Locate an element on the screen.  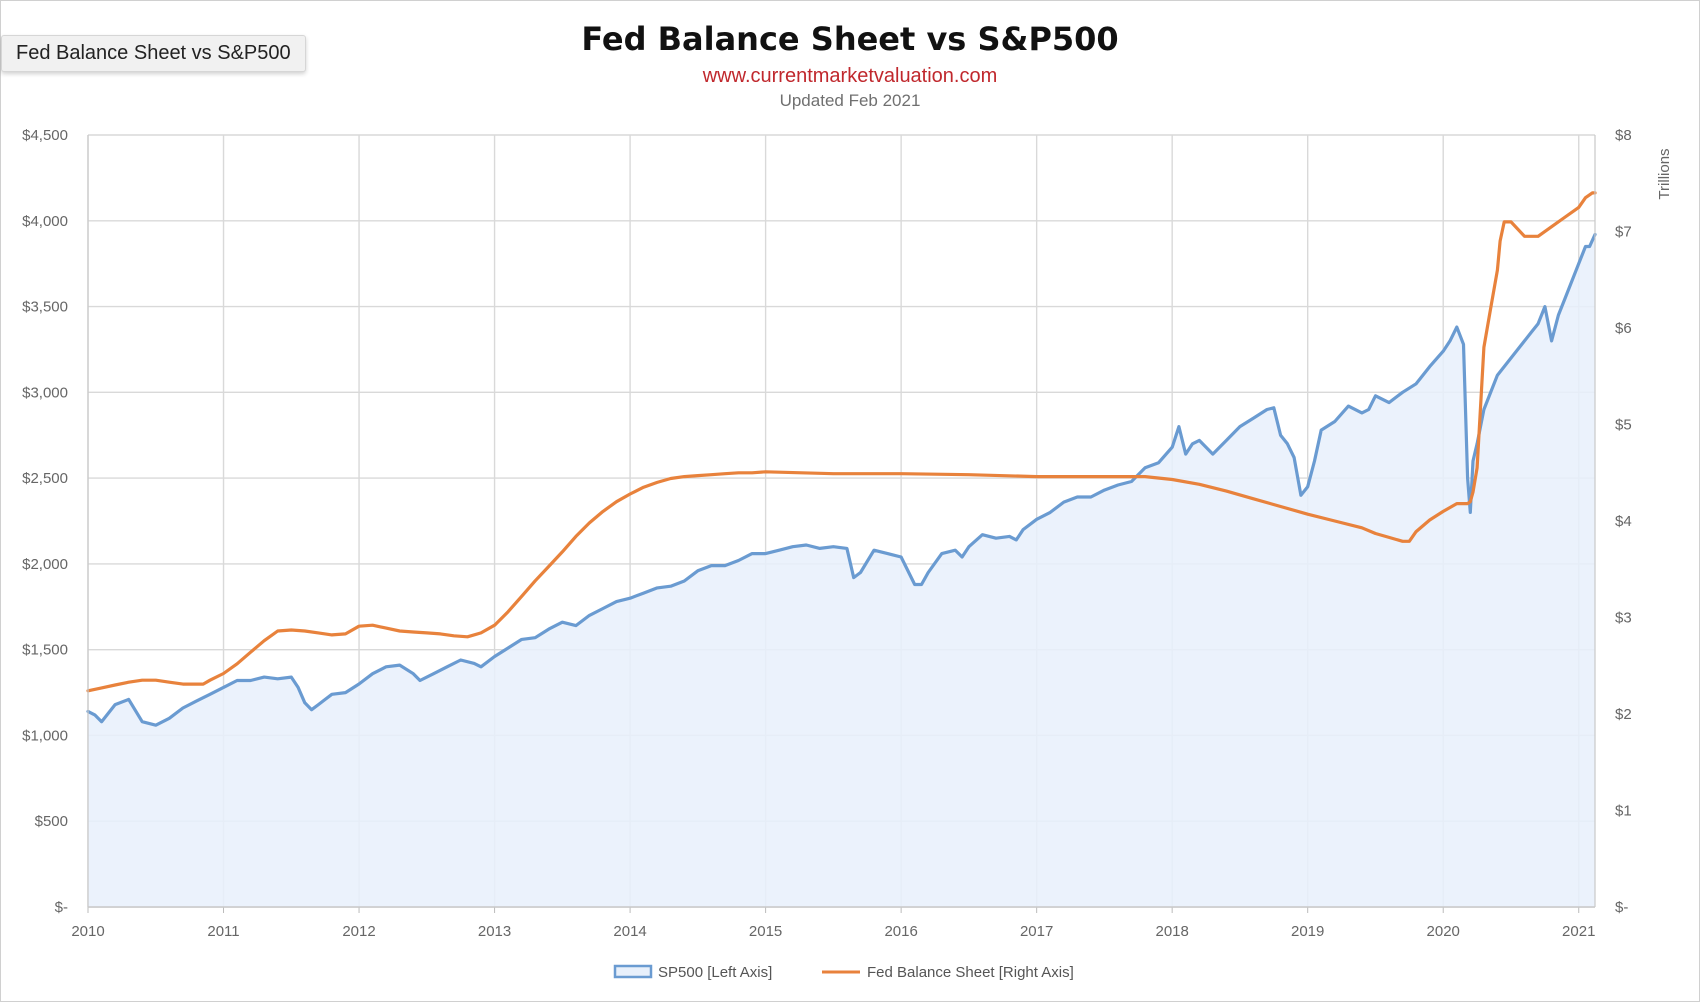
x-tick-label: 2014 is located at coordinates (629, 931).